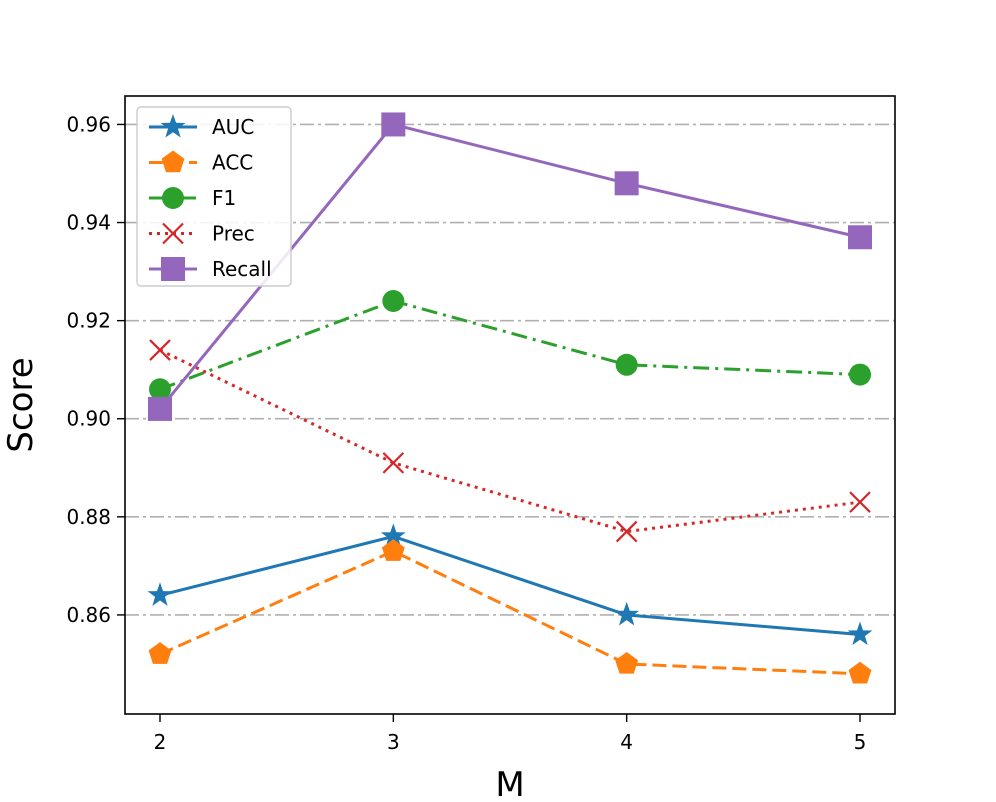  Describe the element at coordinates (233, 234) in the screenshot. I see `legend-label: Prec` at that location.